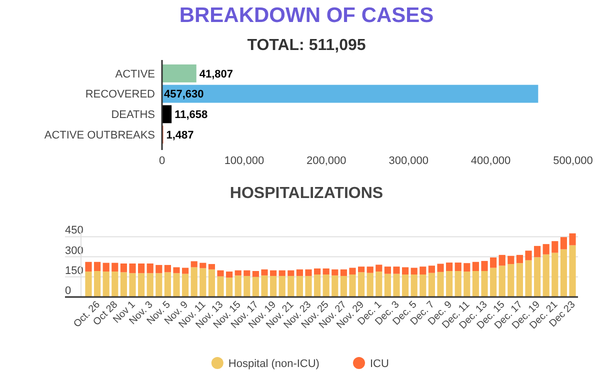 The height and width of the screenshot is (375, 613). I want to click on data-label: 457,630, so click(184, 94).